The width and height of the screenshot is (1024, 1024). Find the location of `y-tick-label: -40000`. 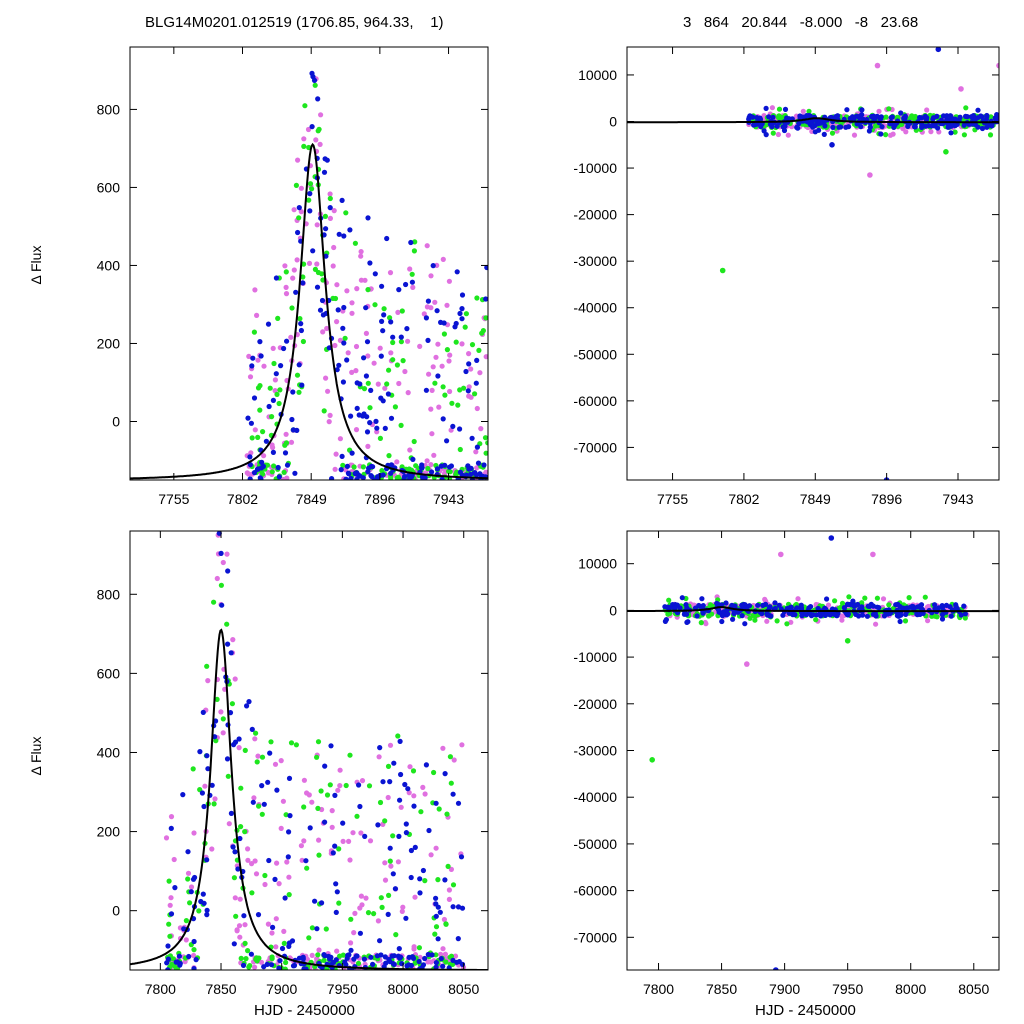

y-tick-label: -40000 is located at coordinates (595, 308).